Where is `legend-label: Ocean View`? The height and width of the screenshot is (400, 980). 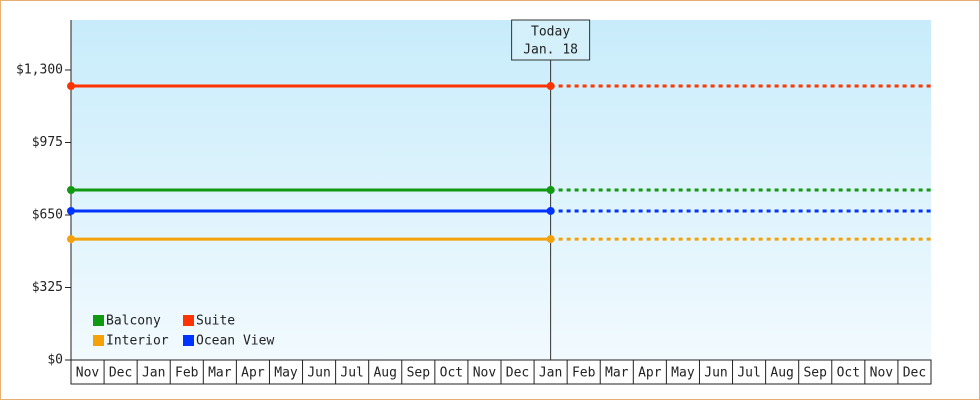 legend-label: Ocean View is located at coordinates (235, 341).